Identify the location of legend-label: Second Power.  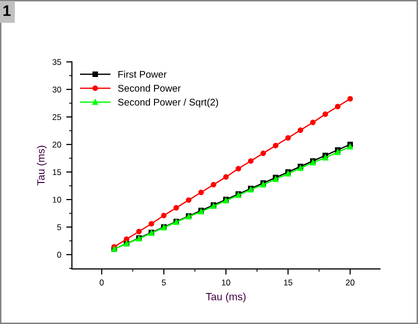
(149, 88).